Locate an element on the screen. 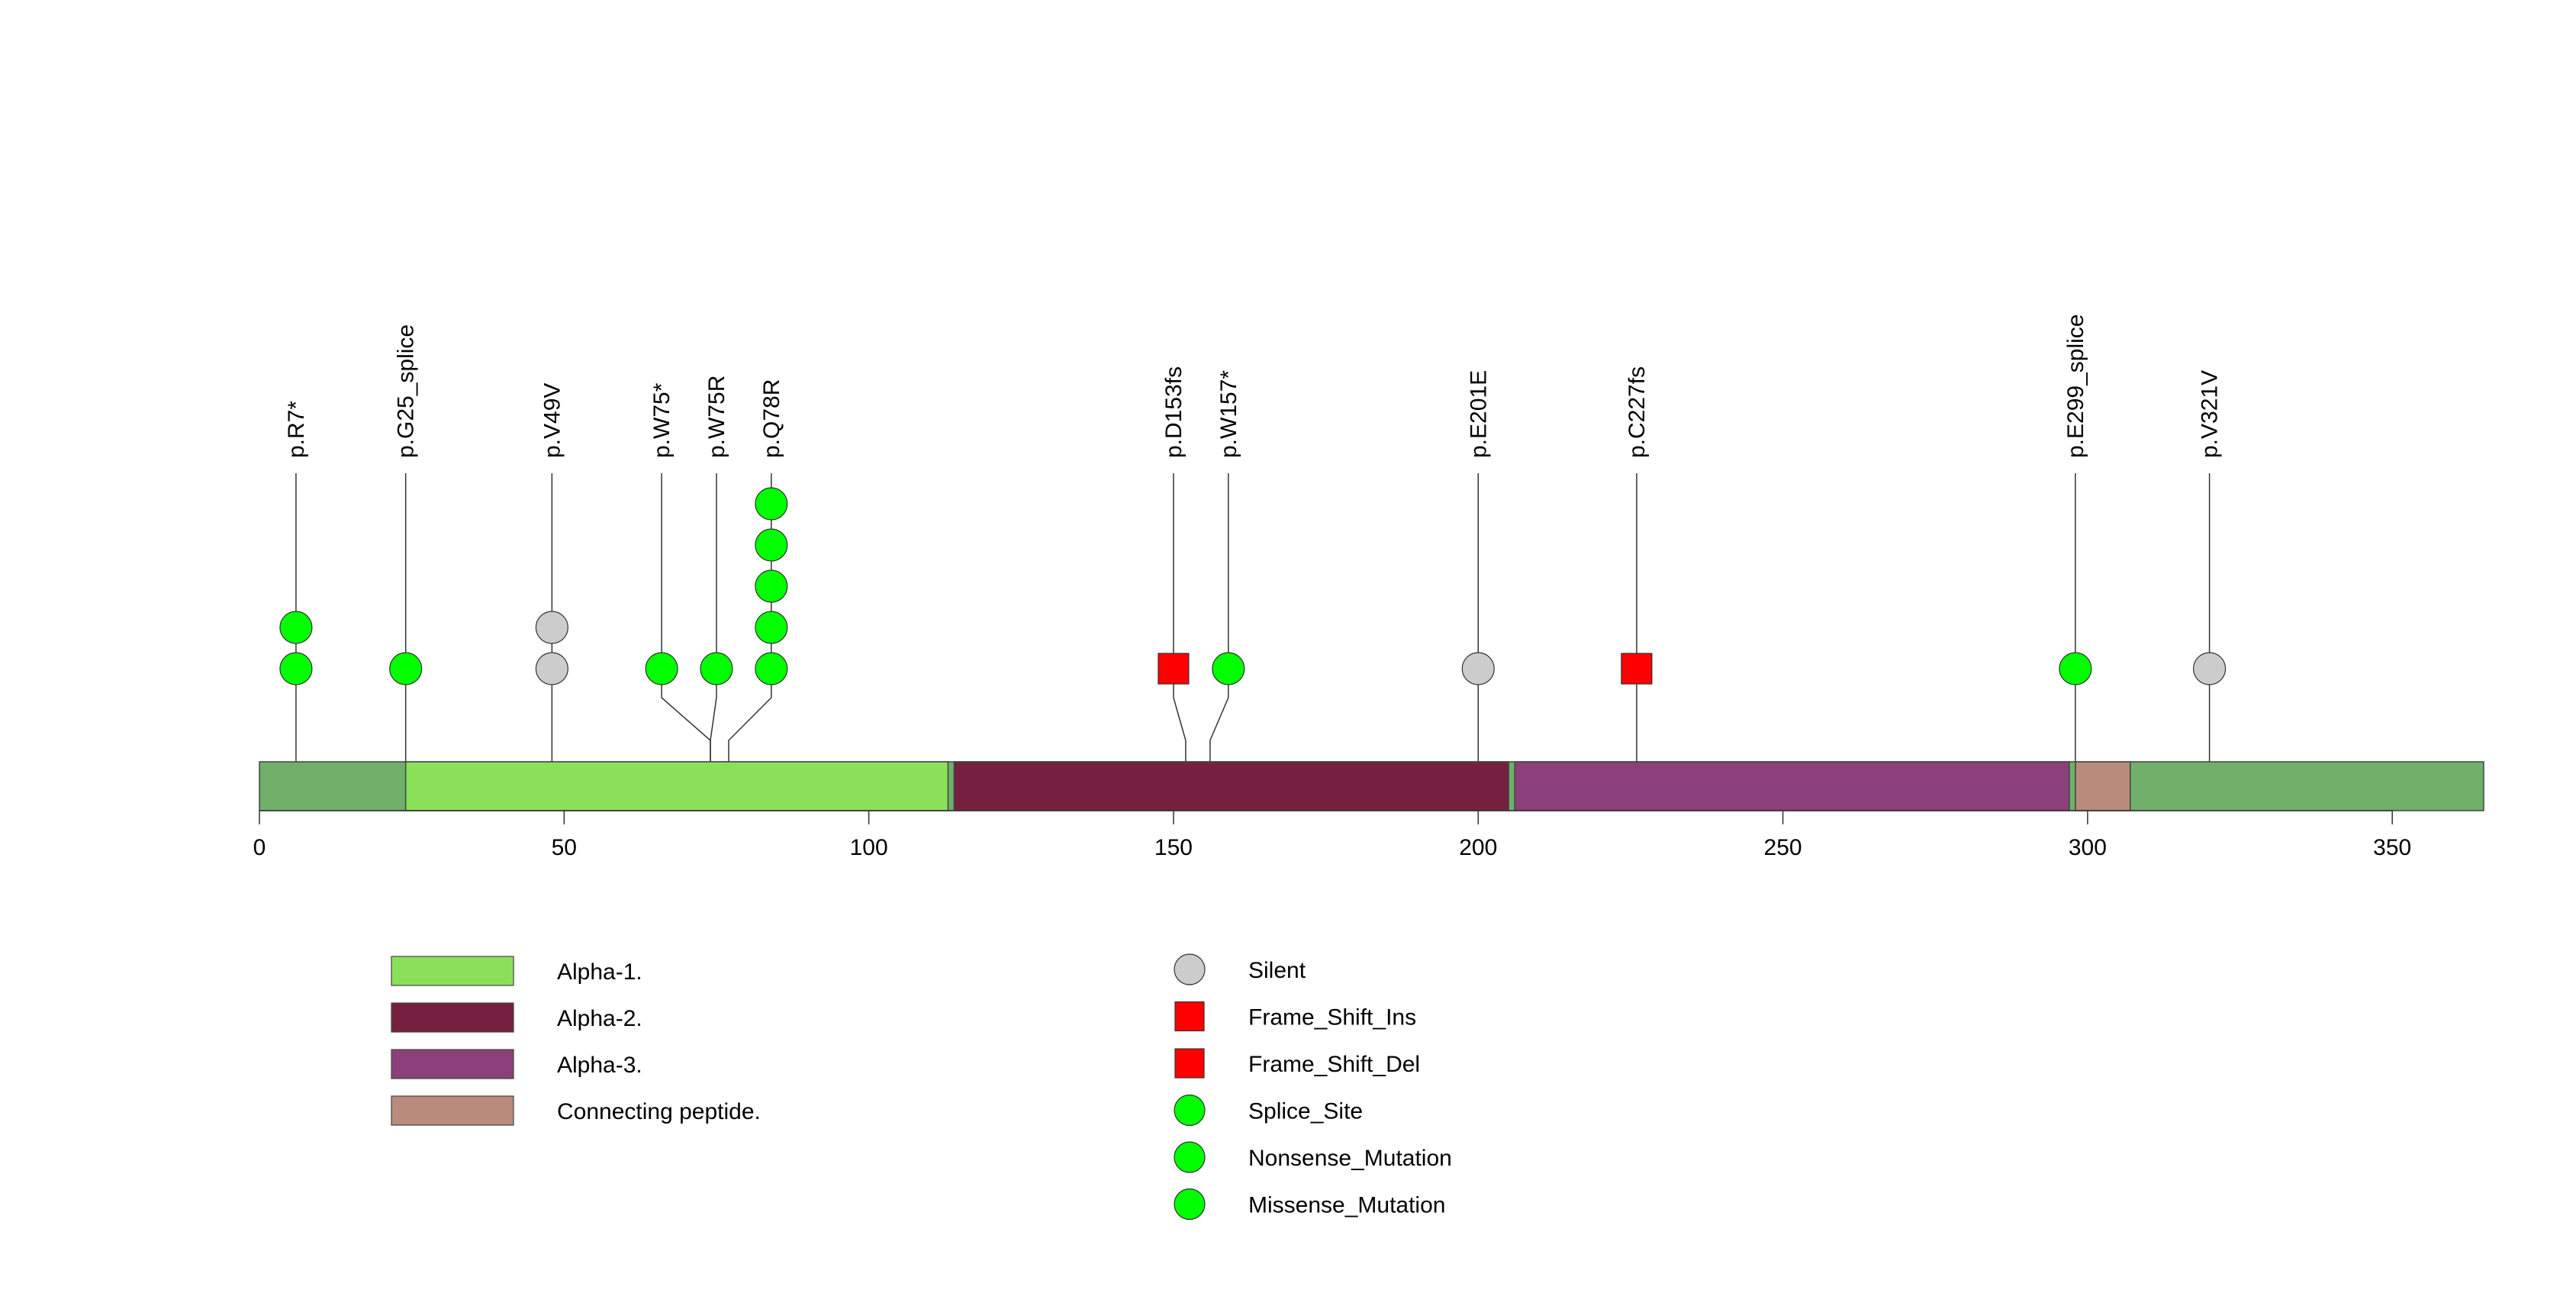 This screenshot has height=1290, width=2576. legend-label: Silent is located at coordinates (1277, 970).